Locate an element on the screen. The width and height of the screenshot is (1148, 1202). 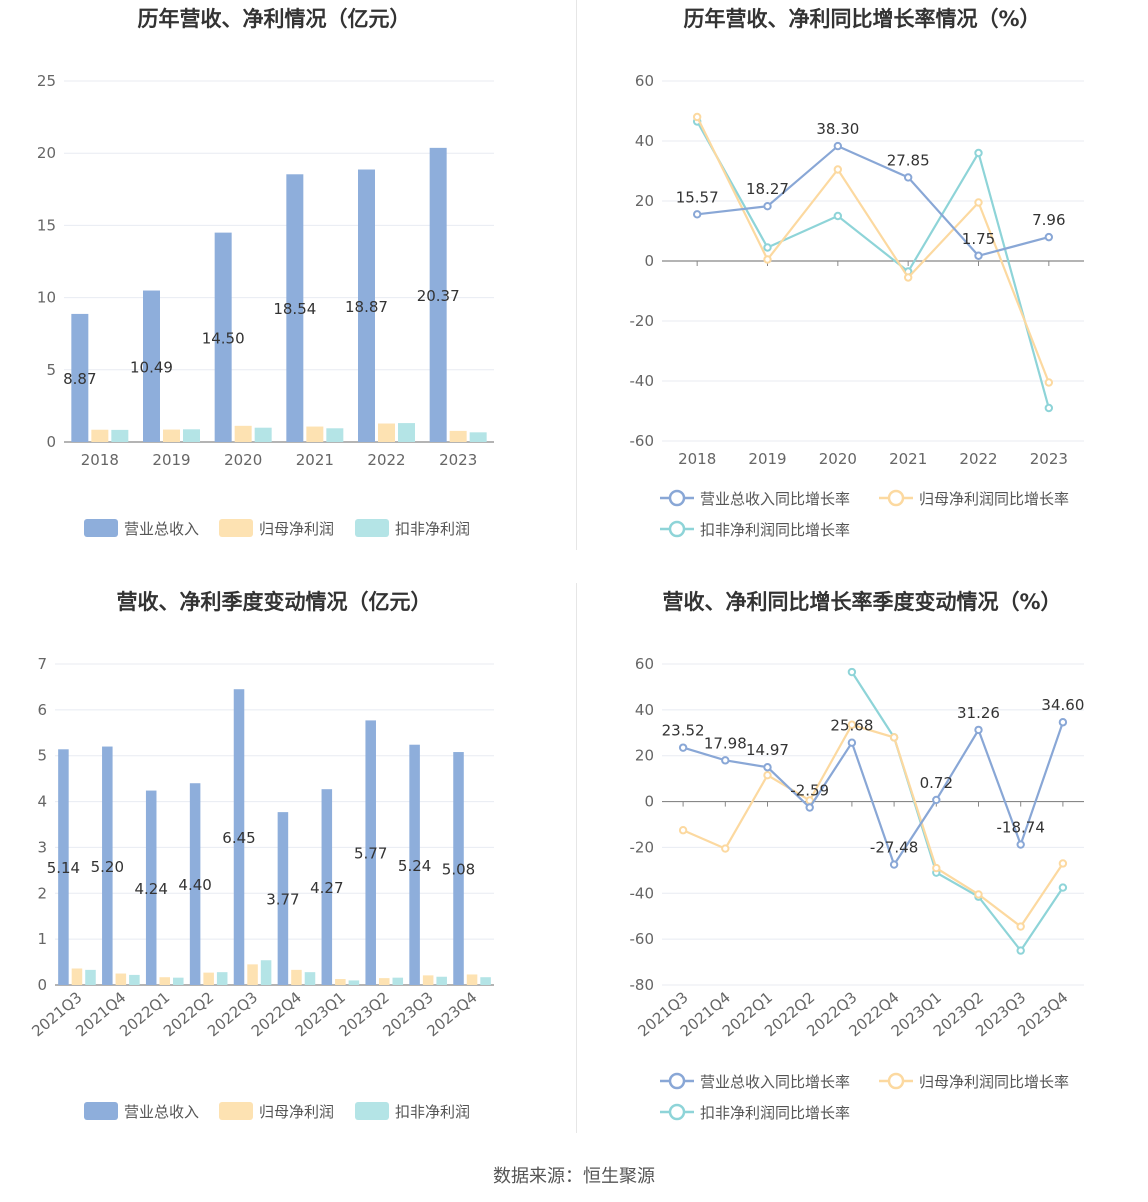
point-data-label: 31.26 is located at coordinates (978, 713).